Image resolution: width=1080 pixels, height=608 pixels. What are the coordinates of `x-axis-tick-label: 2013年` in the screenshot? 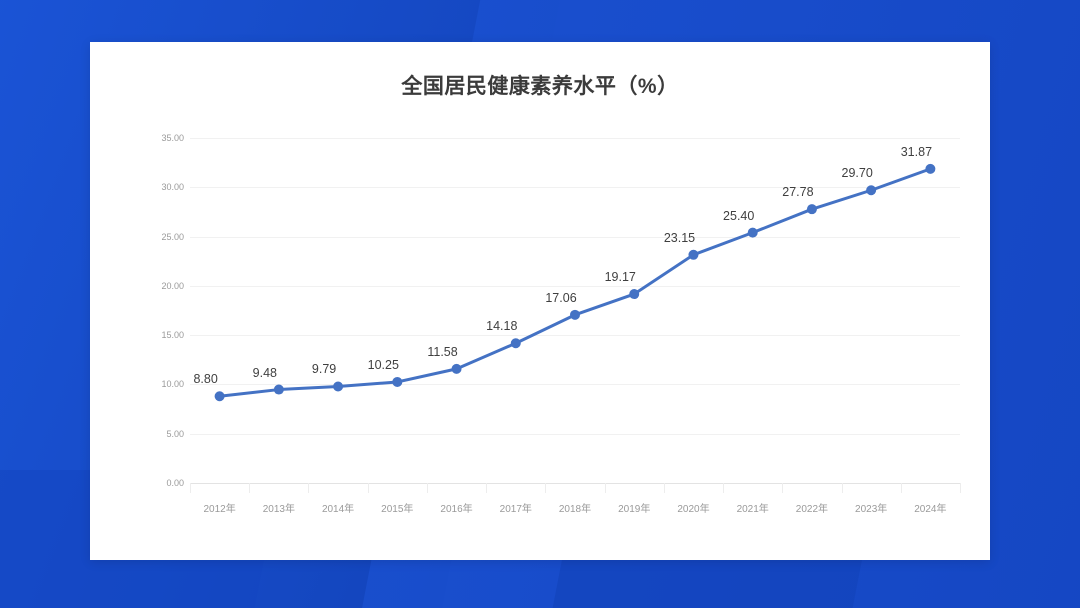 It's located at (278, 509).